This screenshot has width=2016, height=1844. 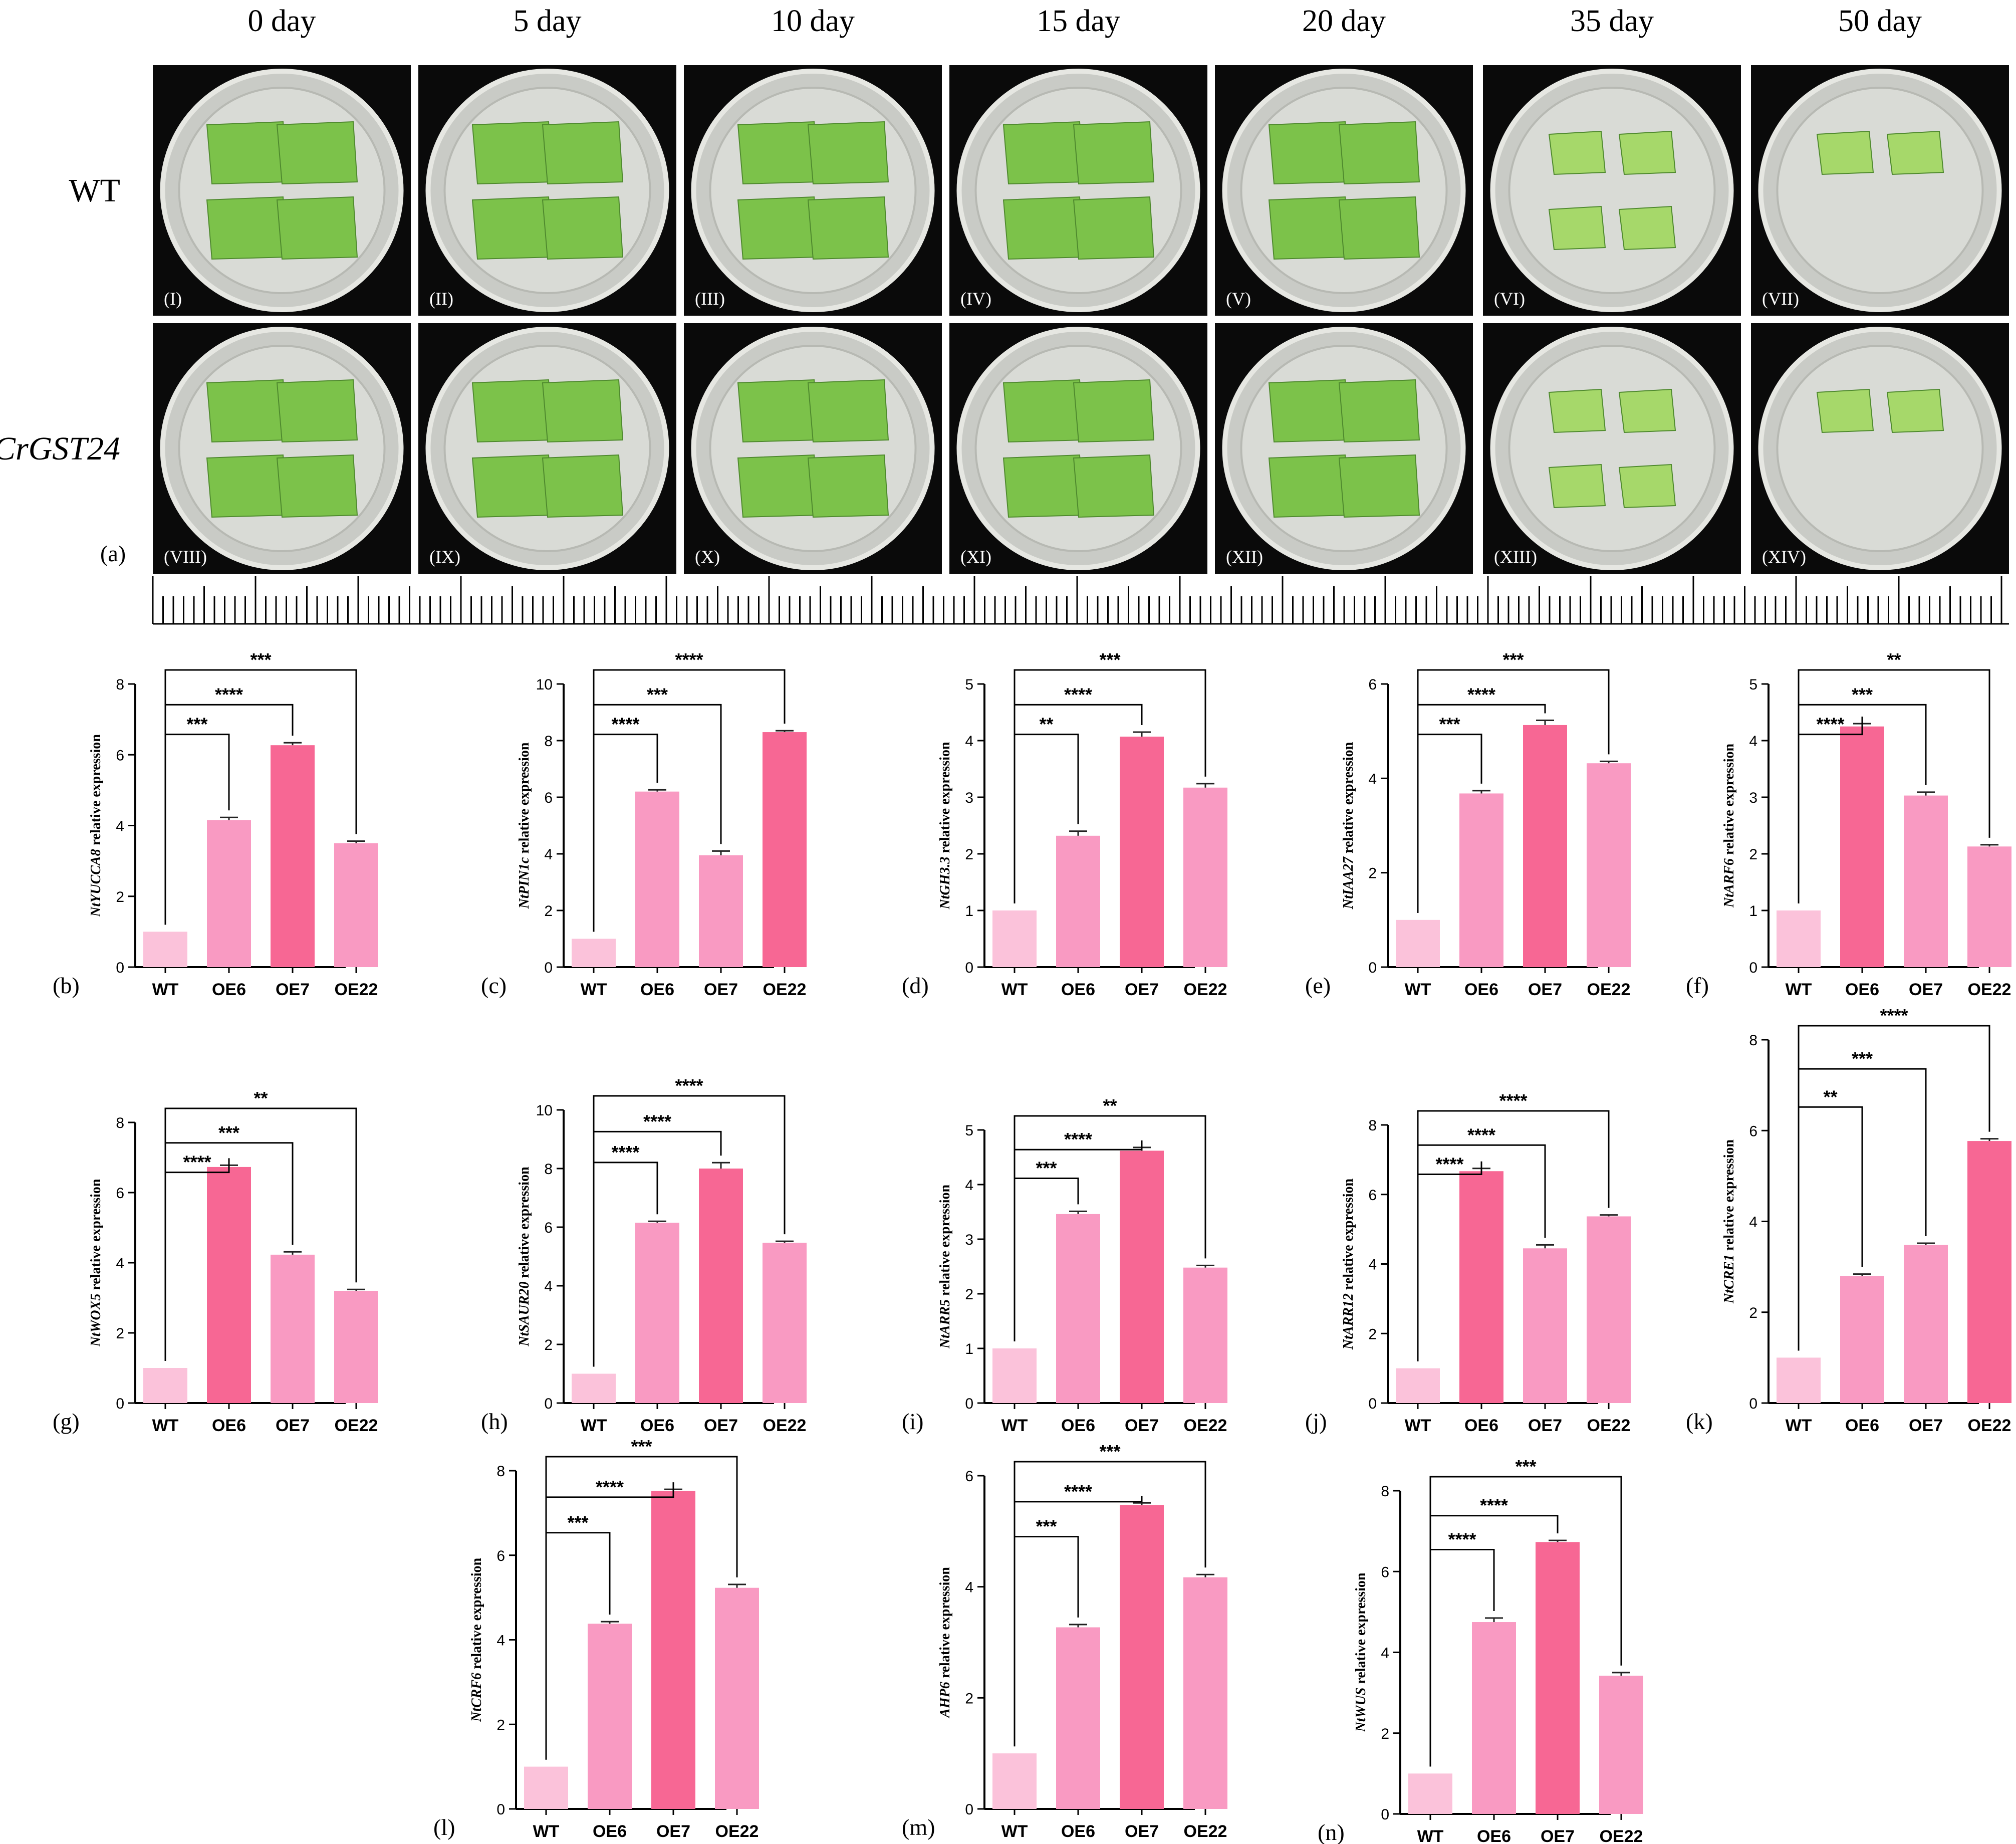 What do you see at coordinates (1080, 601) in the screenshot?
I see `scale-ruler` at bounding box center [1080, 601].